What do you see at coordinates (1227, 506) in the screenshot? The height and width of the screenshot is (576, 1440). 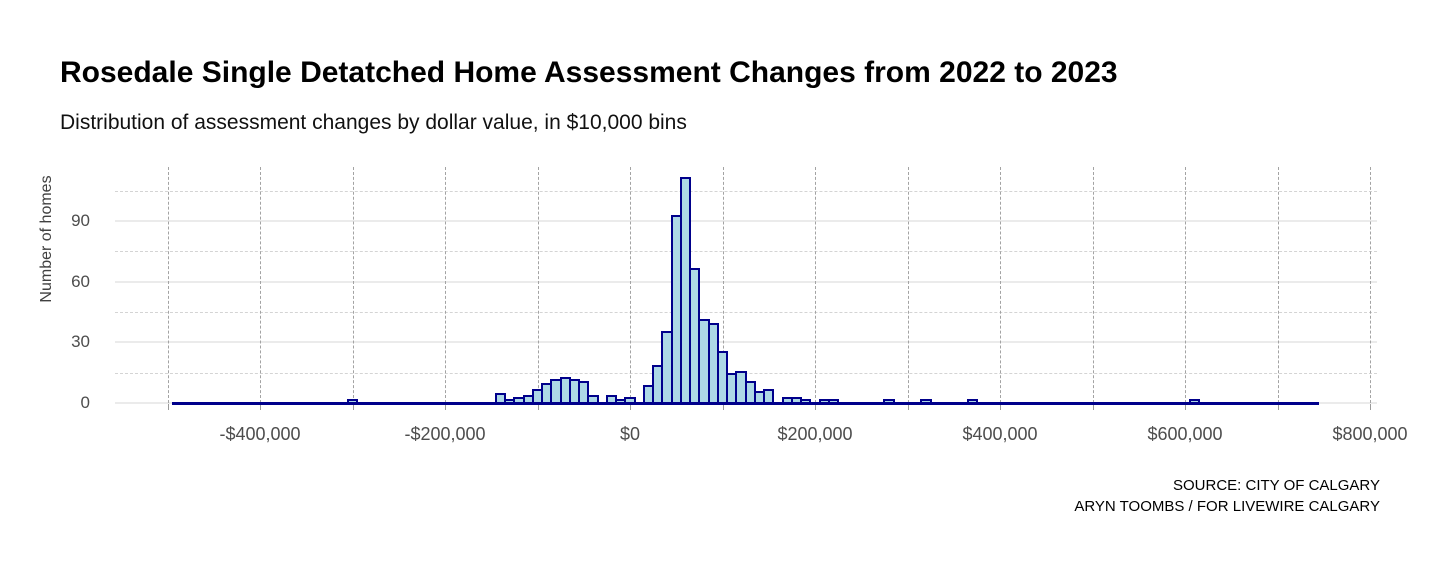 I see `credit-line: ARYN TOOMBS / FOR LIVEWIRE CALGARY` at bounding box center [1227, 506].